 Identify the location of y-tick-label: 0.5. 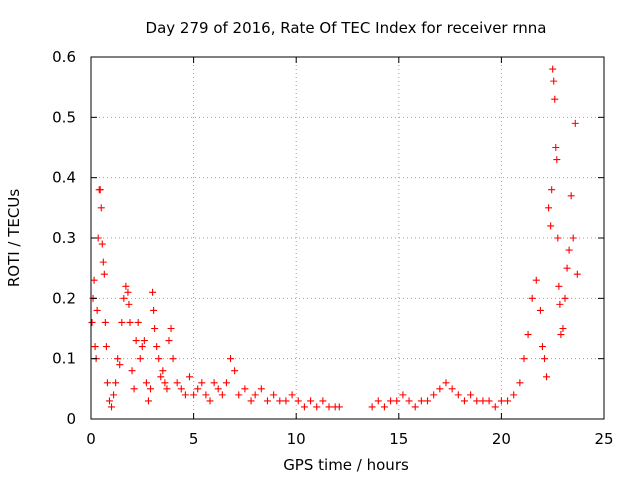
(64, 117).